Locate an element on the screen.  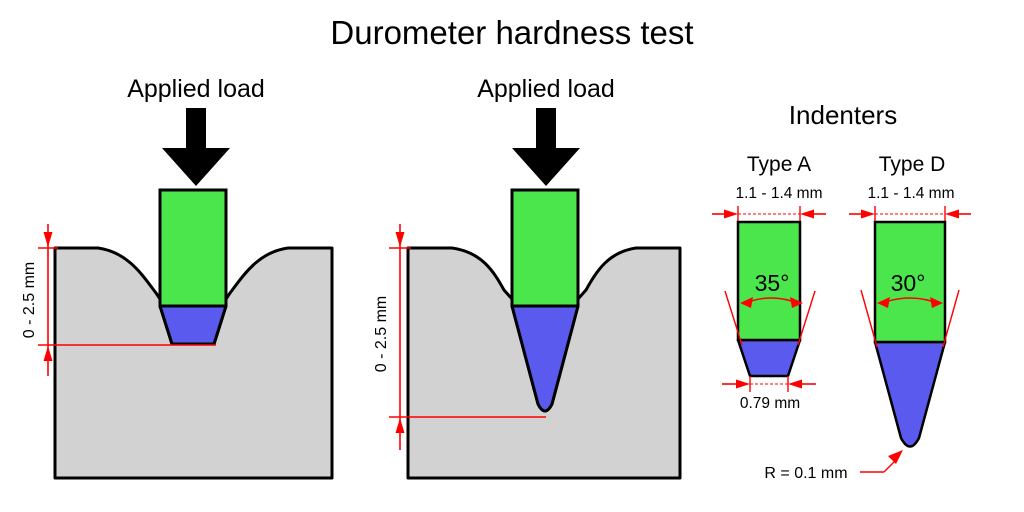
type-d-label: Type D is located at coordinates (912, 164).